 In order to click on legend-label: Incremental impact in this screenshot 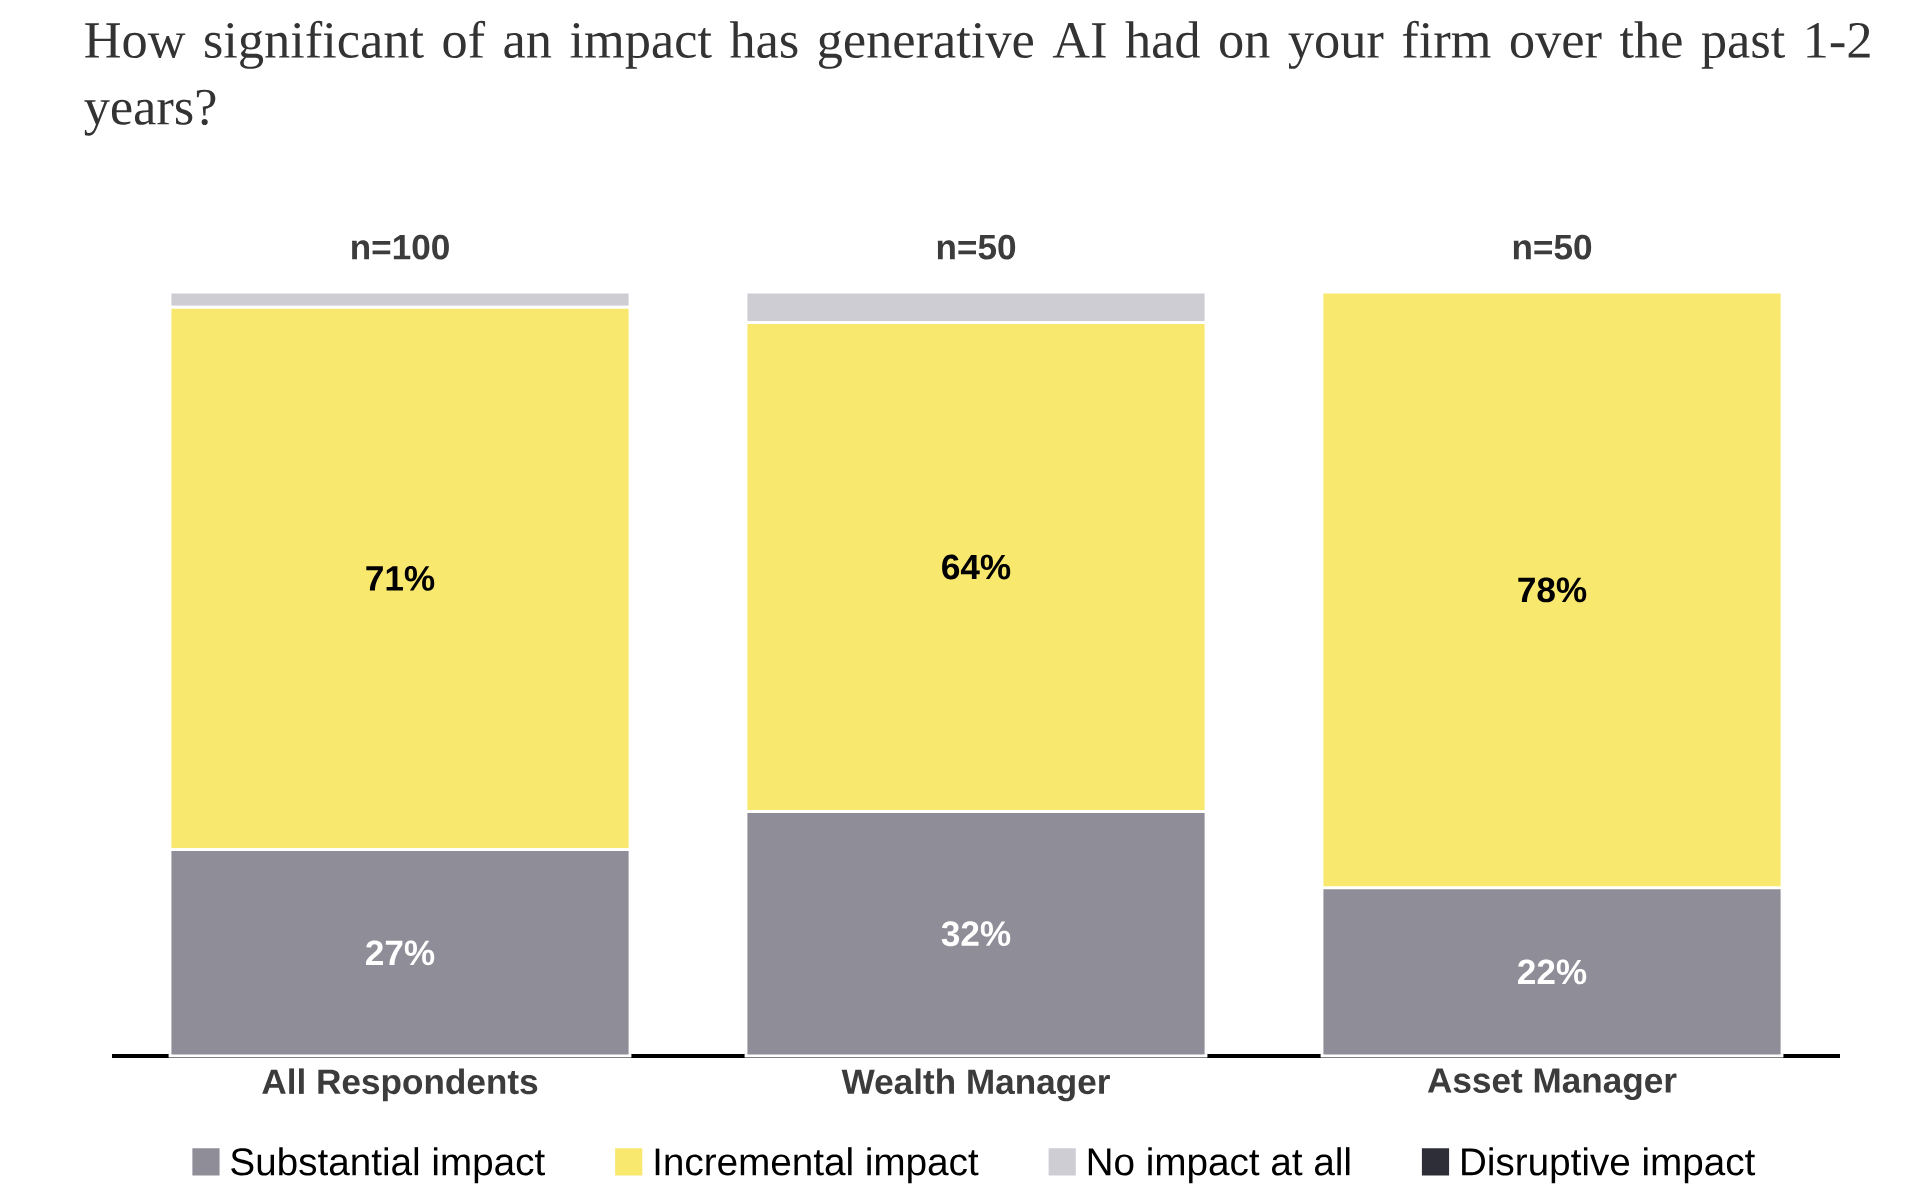, I will do `click(817, 1165)`.